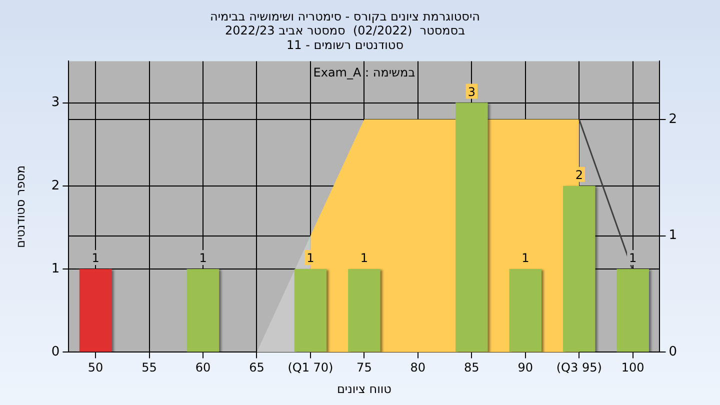  What do you see at coordinates (96, 367) in the screenshot?
I see `x-tick-label: 50` at bounding box center [96, 367].